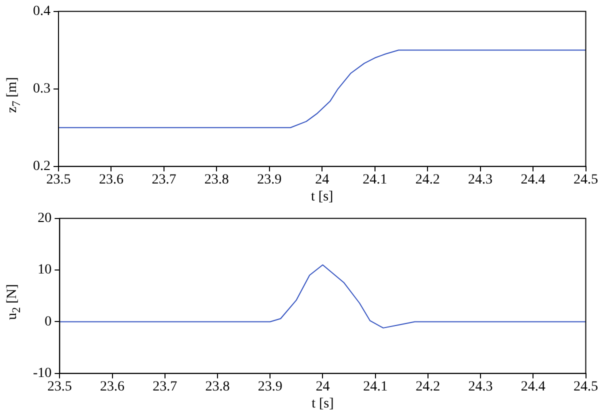 This screenshot has height=414, width=598. What do you see at coordinates (41, 89) in the screenshot?
I see `y-tick-label: 0.3` at bounding box center [41, 89].